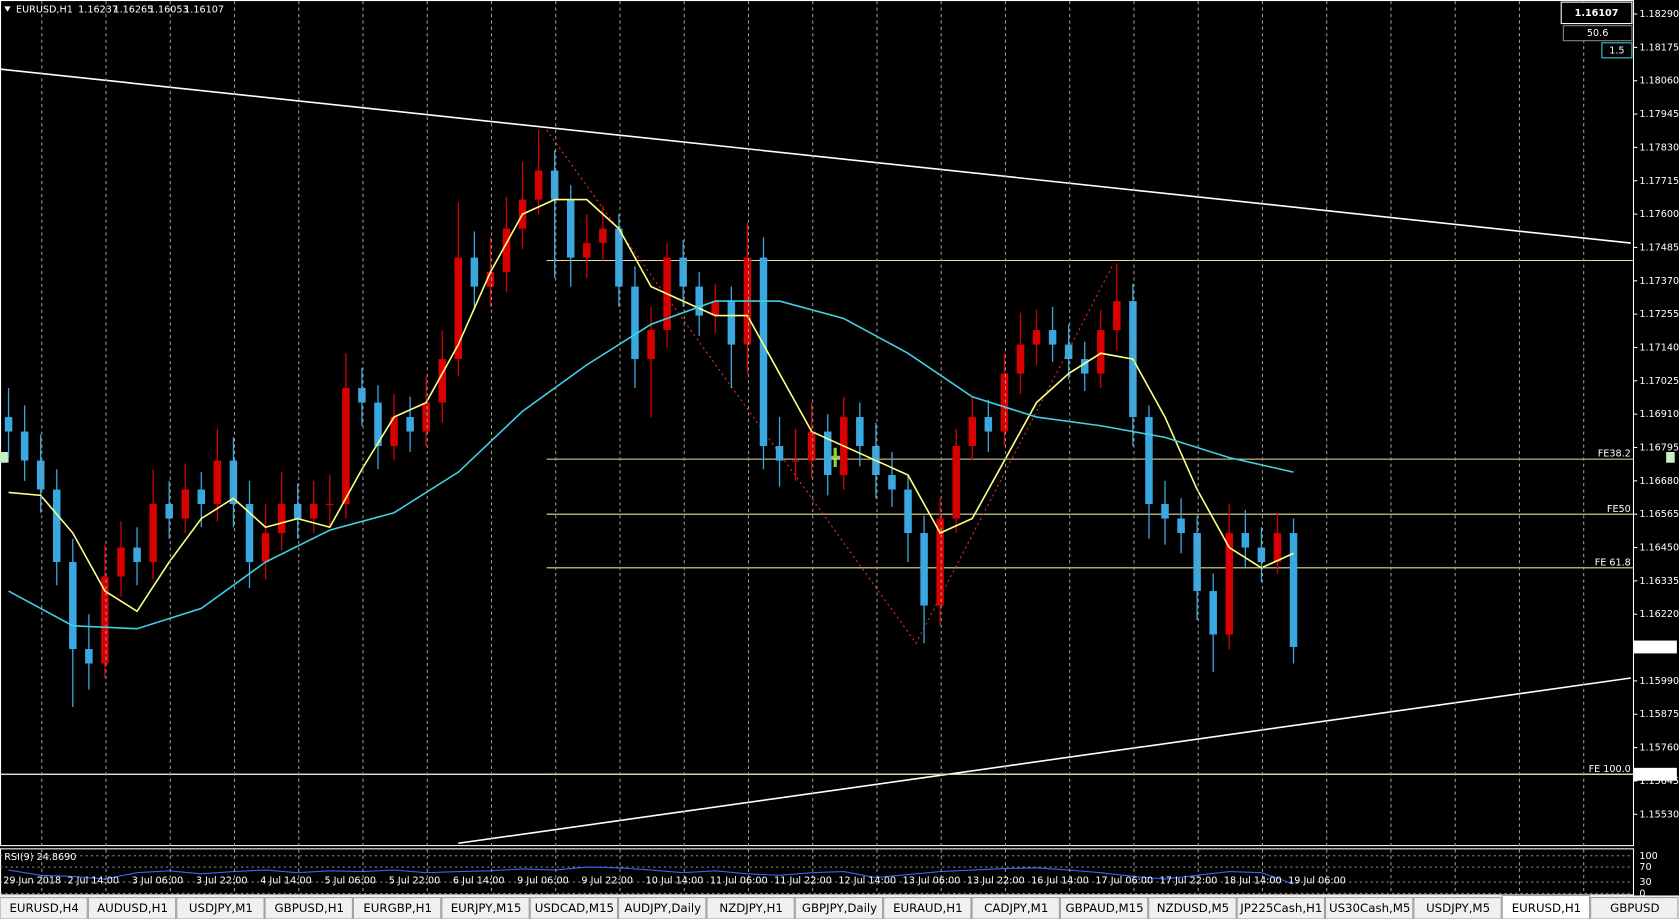 The image size is (1679, 919). What do you see at coordinates (1124, 880) in the screenshot?
I see `time-label: 17 Jul 06:00` at bounding box center [1124, 880].